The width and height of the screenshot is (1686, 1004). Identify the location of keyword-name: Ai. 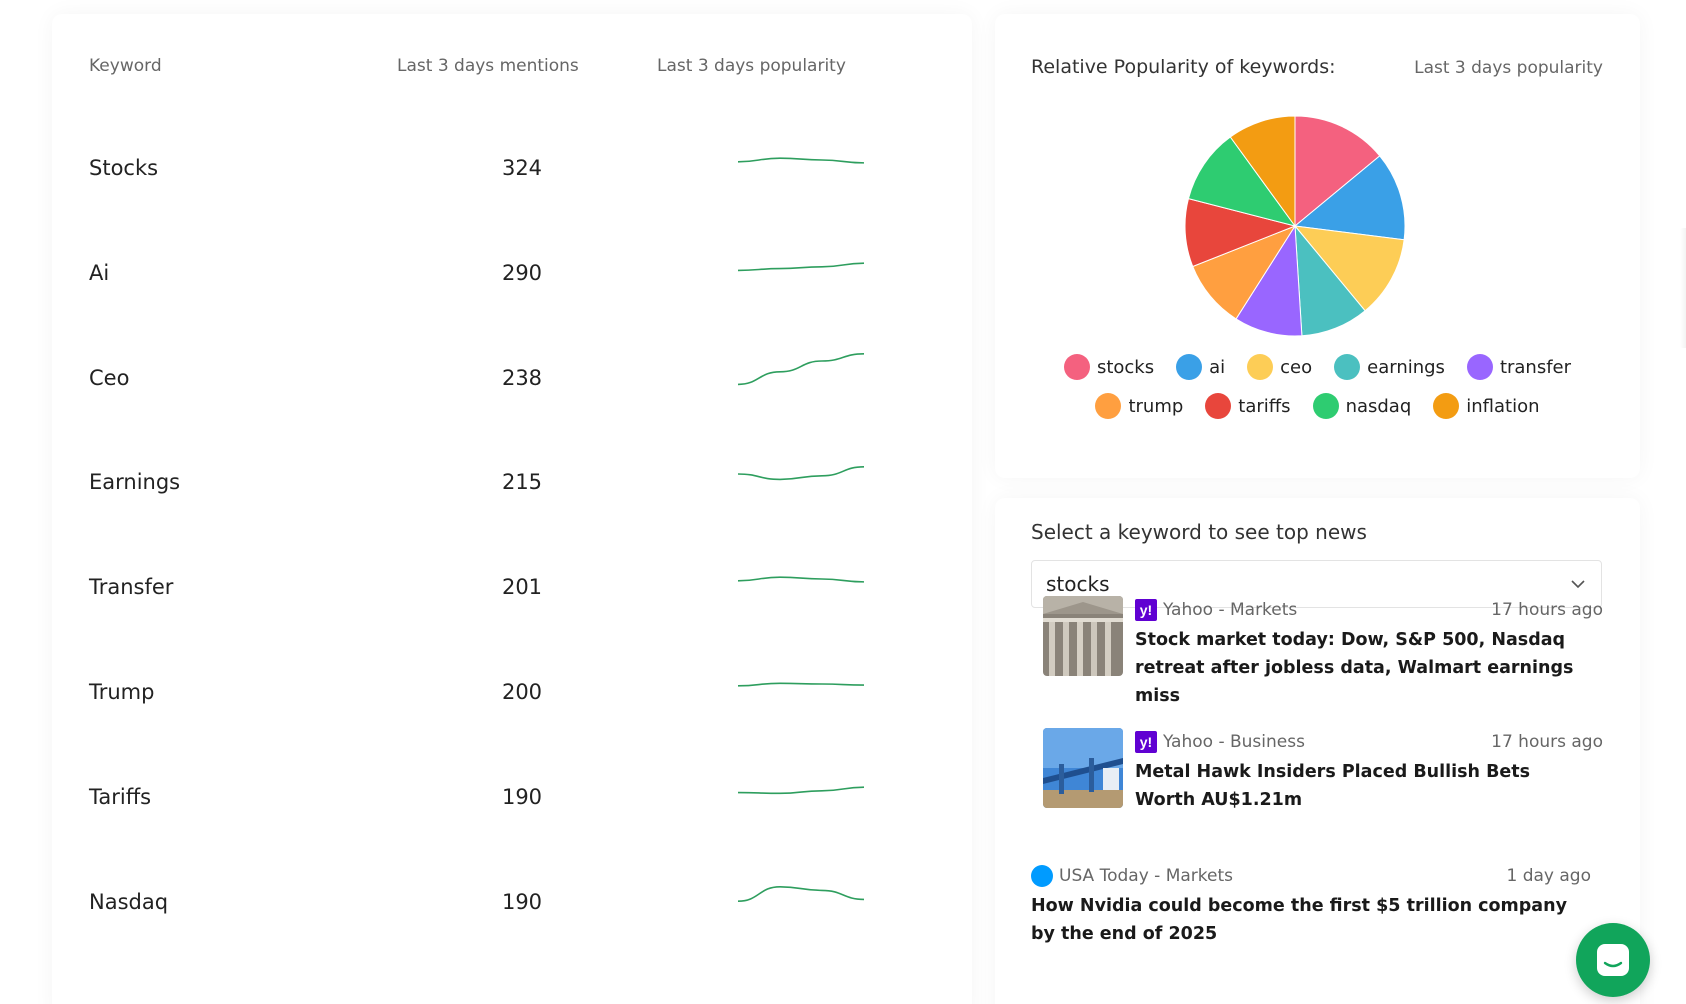
(99, 272).